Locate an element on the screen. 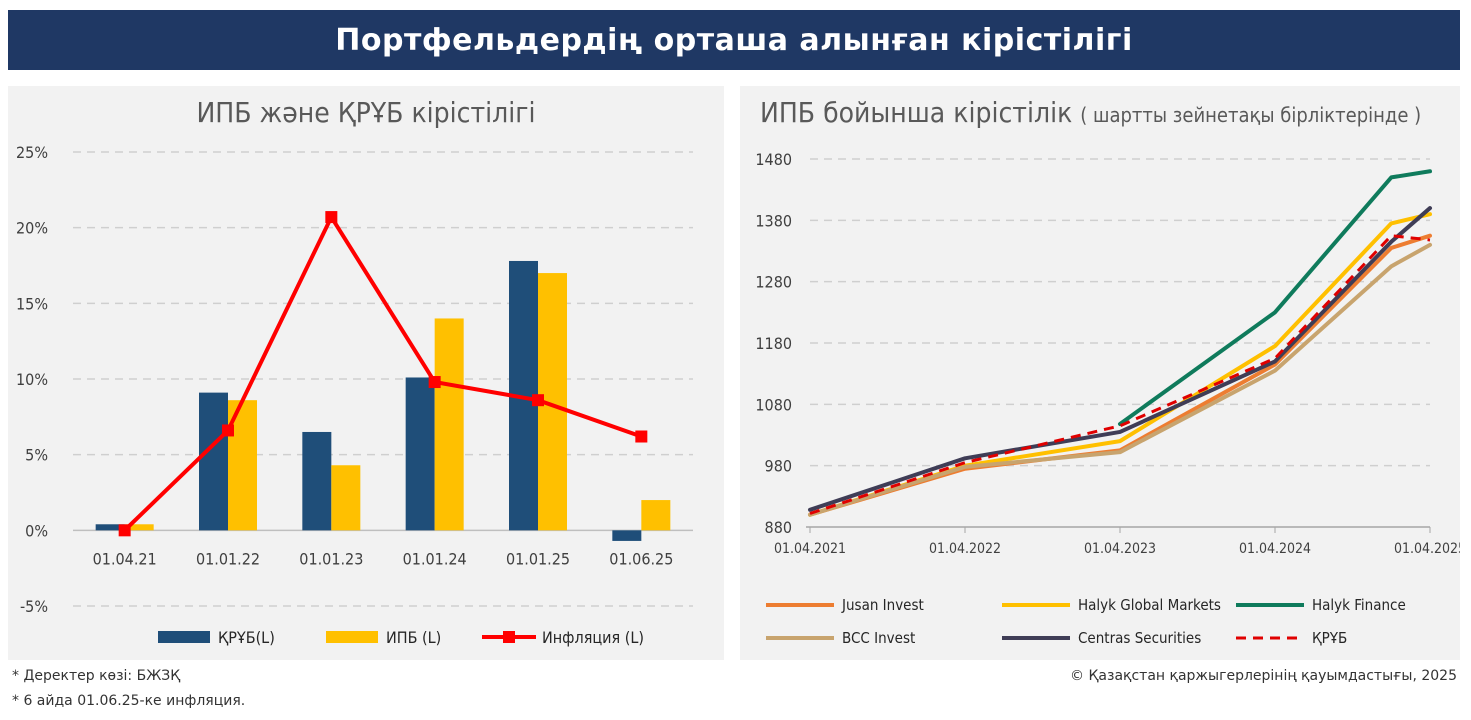 The width and height of the screenshot is (1471, 720). legend-label: Инфляция (L) is located at coordinates (593, 637).